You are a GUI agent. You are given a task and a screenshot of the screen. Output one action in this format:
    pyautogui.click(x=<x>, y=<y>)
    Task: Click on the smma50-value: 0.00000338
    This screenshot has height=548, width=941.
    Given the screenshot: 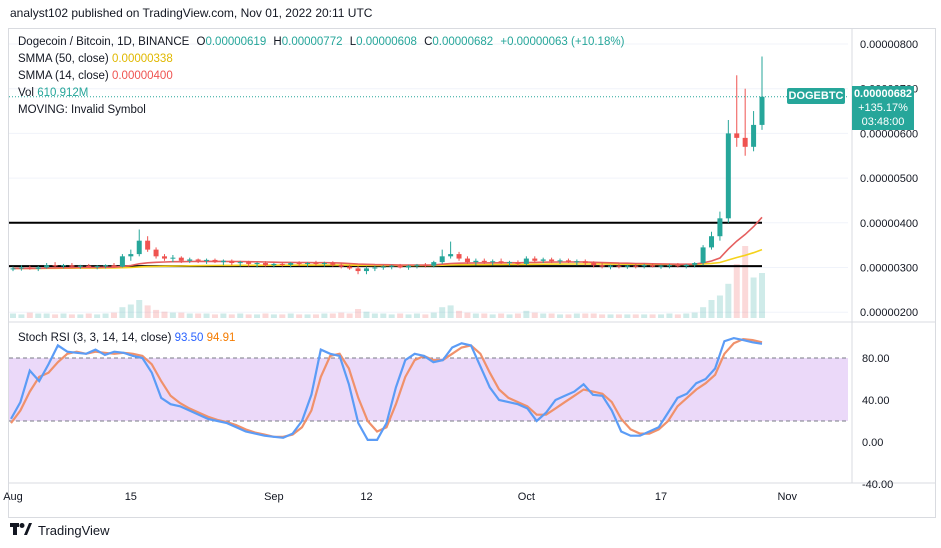 What is the action you would take?
    pyautogui.click(x=142, y=59)
    